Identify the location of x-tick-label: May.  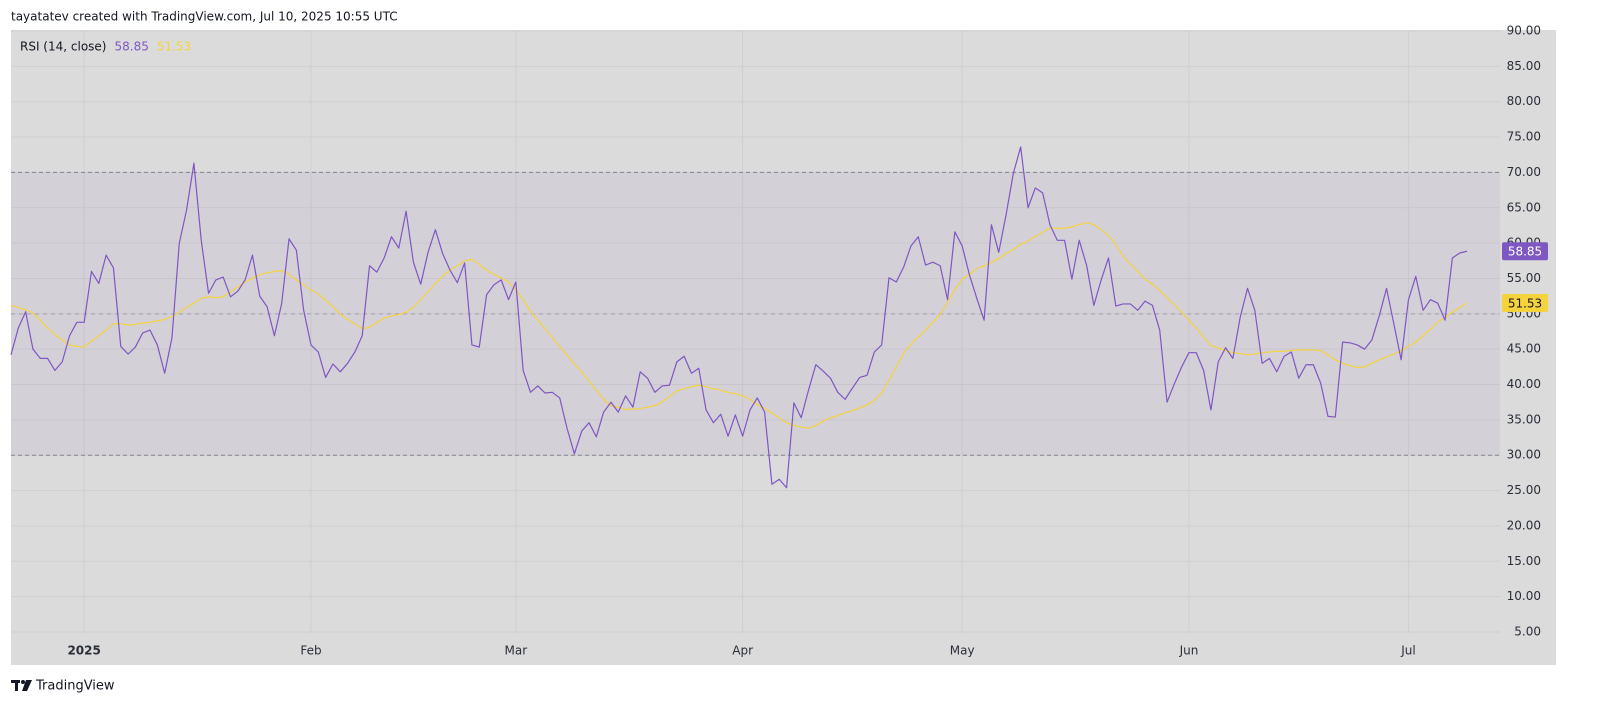
(962, 651).